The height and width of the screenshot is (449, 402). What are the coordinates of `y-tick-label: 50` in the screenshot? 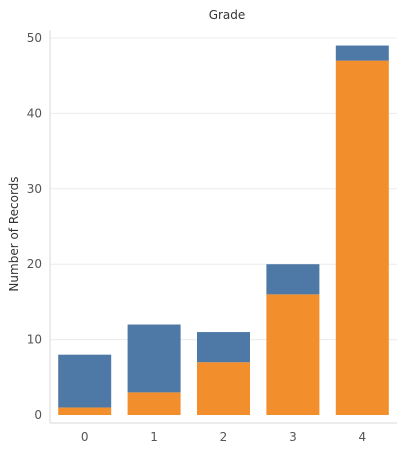 It's located at (34, 38).